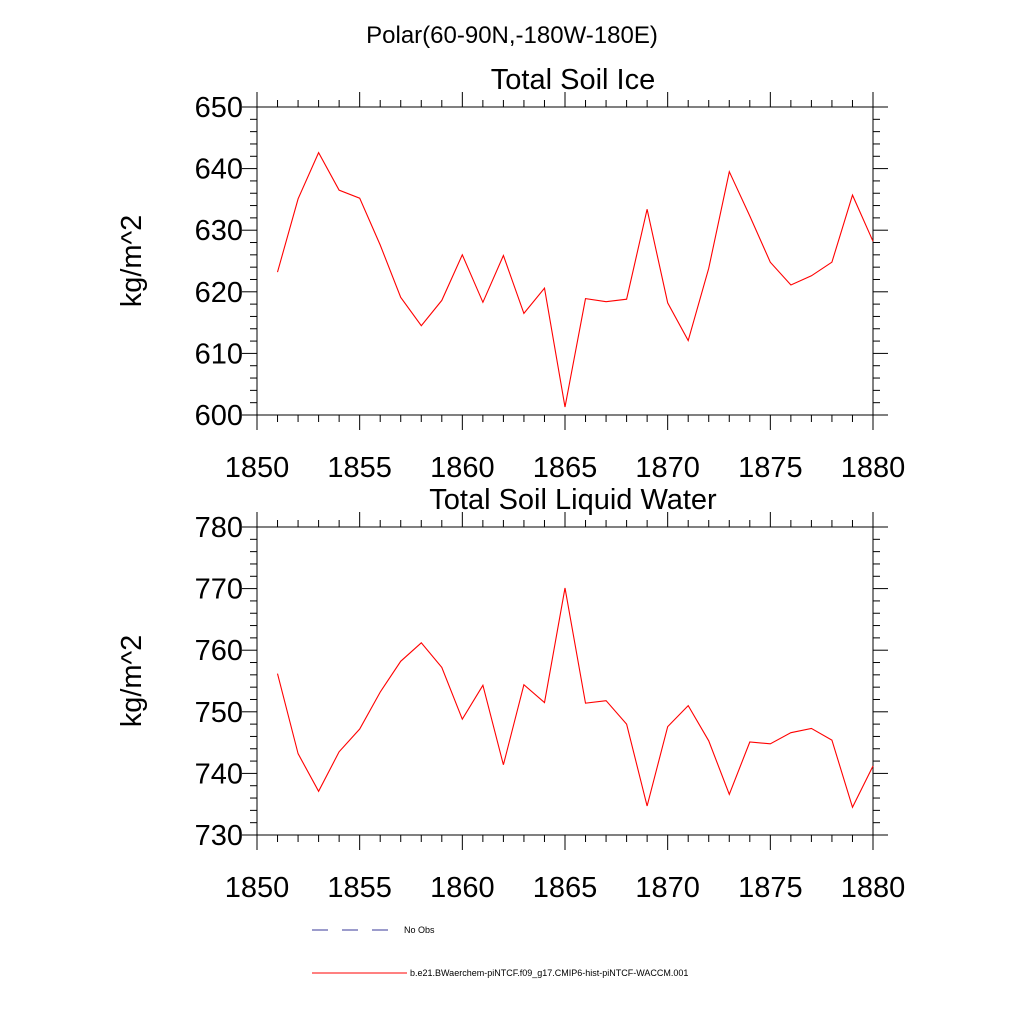 The image size is (1024, 1024). I want to click on y-tick-label: 740, so click(219, 774).